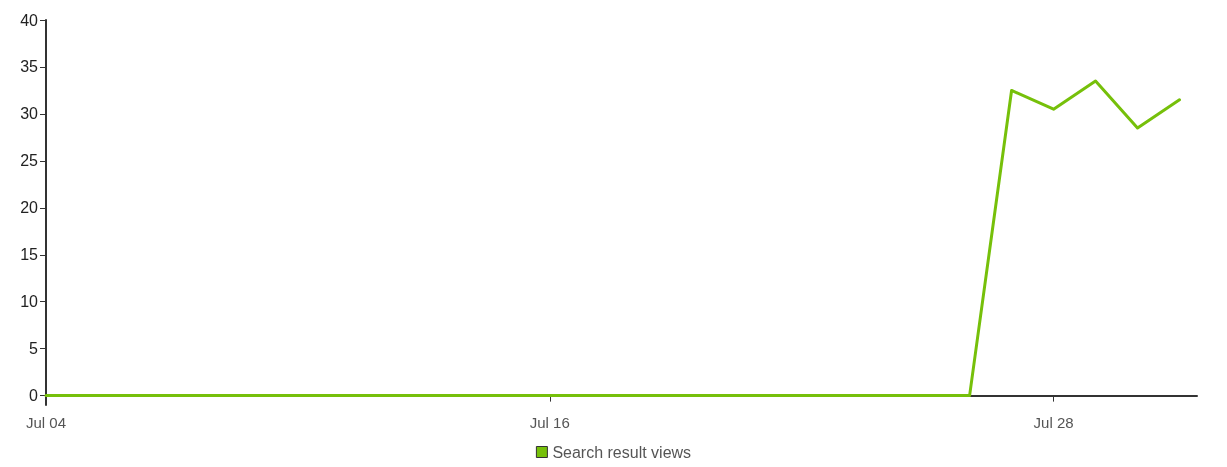 Image resolution: width=1227 pixels, height=467 pixels. Describe the element at coordinates (29, 161) in the screenshot. I see `y-tick-label: 25` at that location.